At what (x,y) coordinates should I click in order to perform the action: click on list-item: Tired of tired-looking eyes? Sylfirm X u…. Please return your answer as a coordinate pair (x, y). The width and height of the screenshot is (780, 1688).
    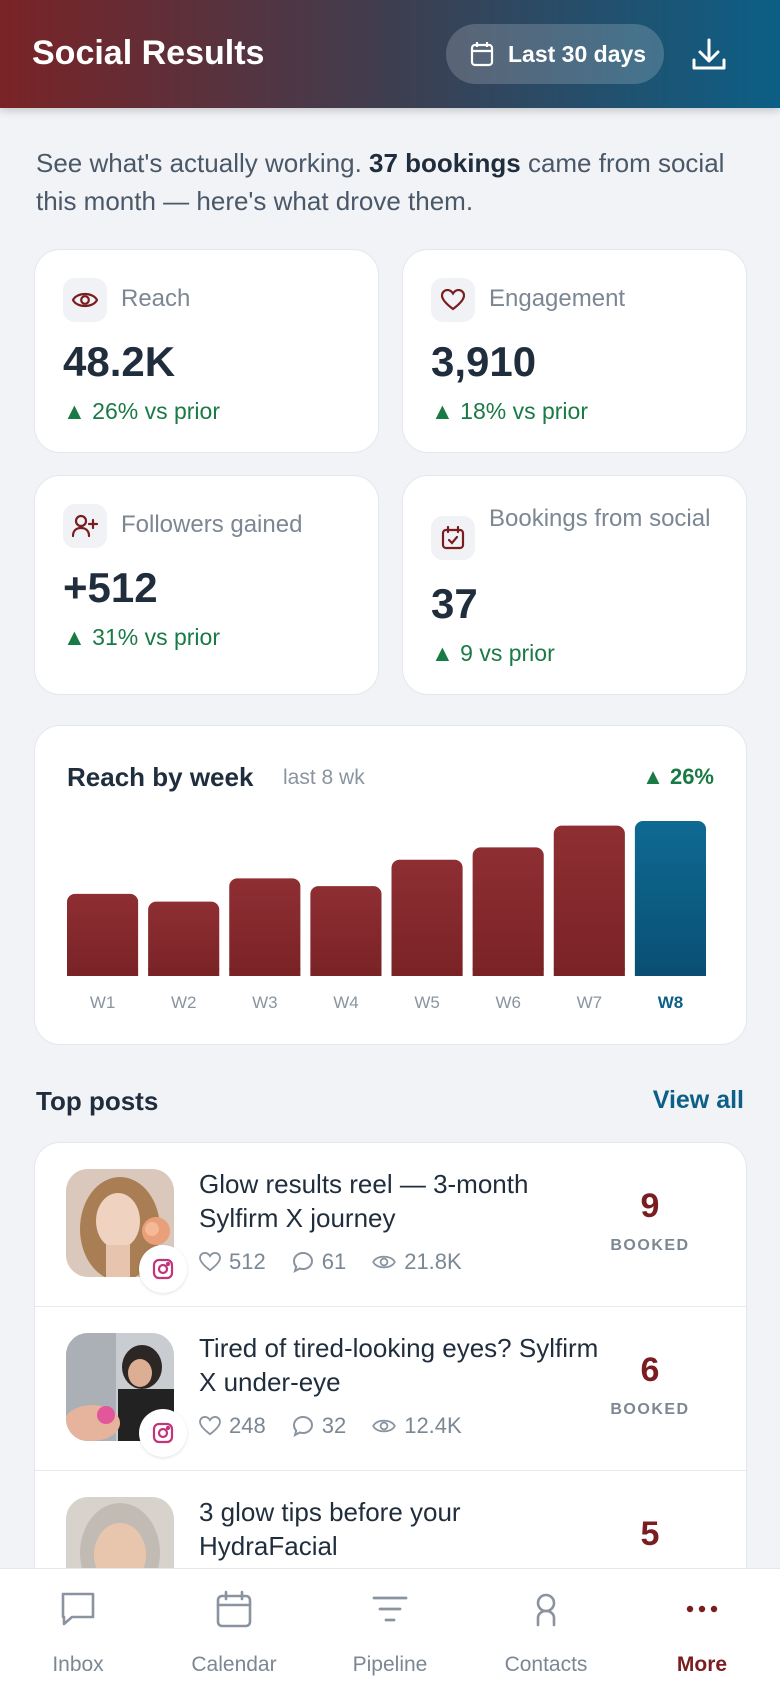
    Looking at the image, I should click on (390, 1389).